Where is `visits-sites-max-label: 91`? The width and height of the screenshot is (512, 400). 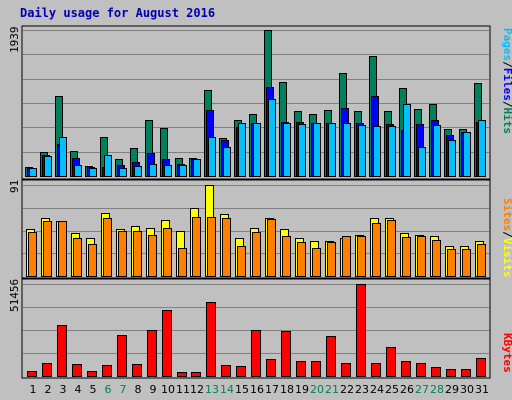 visits-sites-max-label: 91 is located at coordinates (14, 186).